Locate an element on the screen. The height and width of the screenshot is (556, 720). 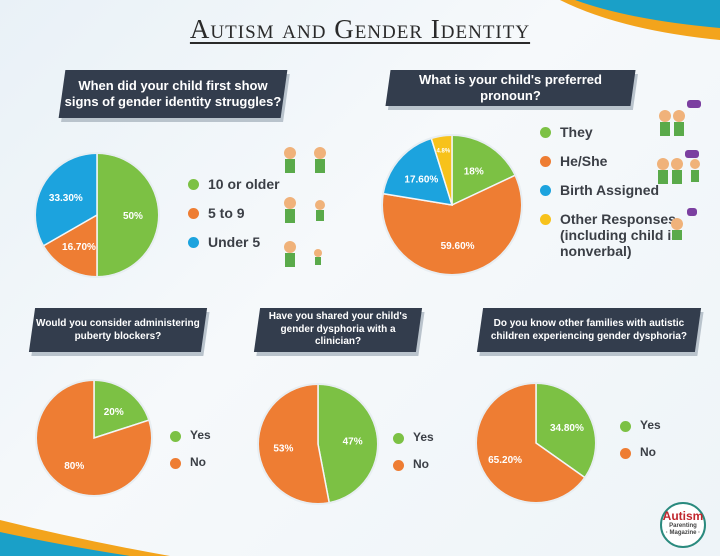
slice-data-label: 80% is located at coordinates (74, 466).